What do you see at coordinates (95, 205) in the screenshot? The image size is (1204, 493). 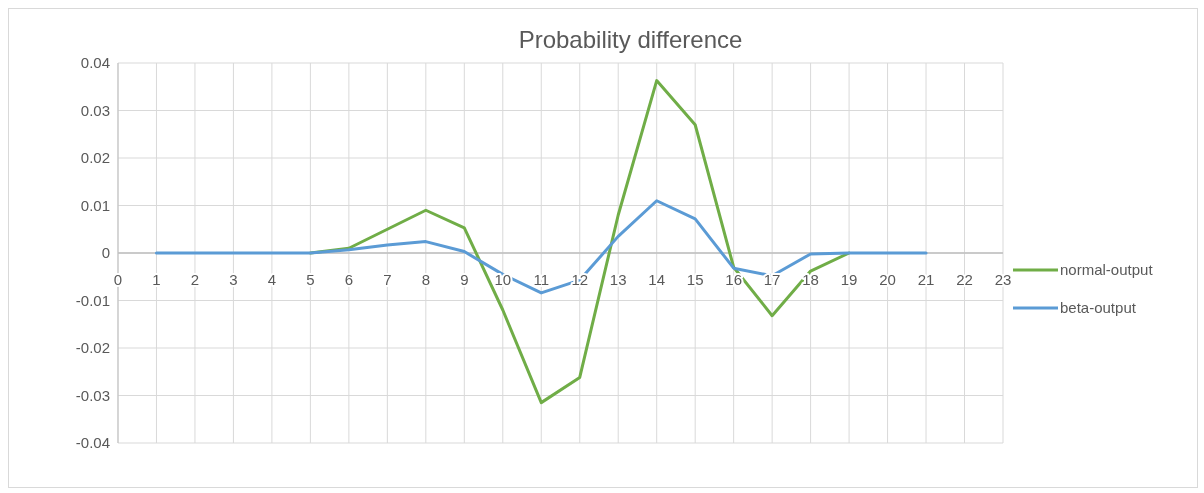 I see `y-tick-label: 0.01` at bounding box center [95, 205].